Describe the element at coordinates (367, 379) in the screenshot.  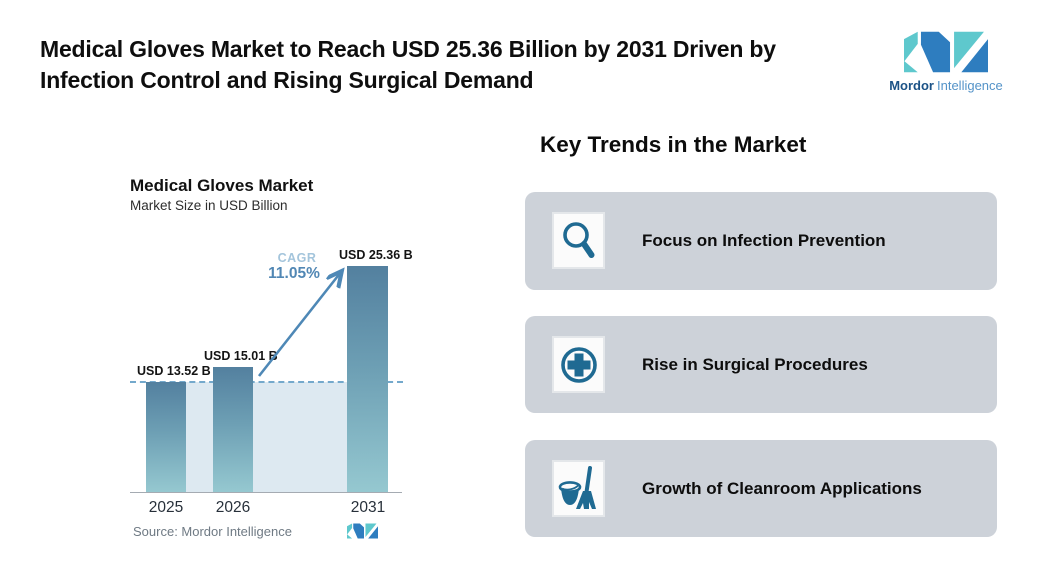
I see `bar-2031` at that location.